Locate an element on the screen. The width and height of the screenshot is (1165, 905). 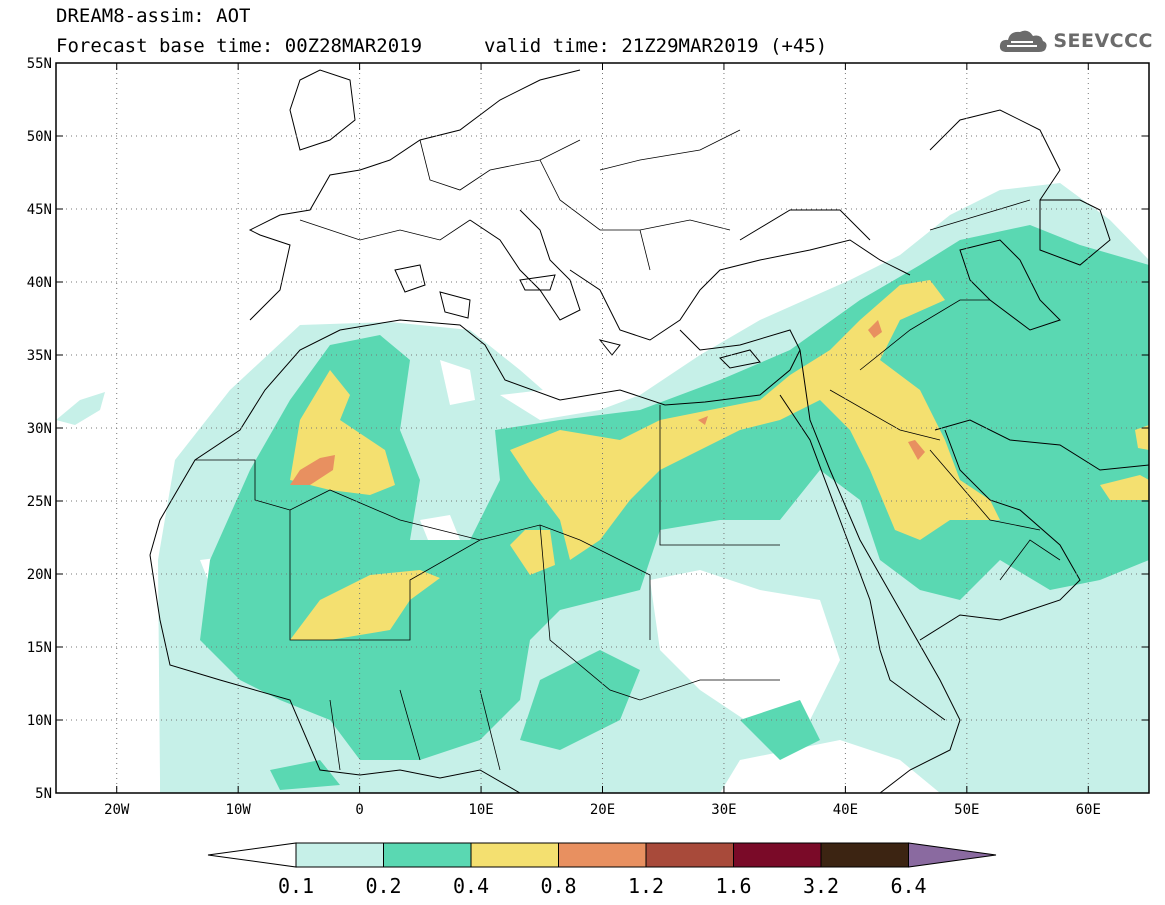
lon-tick-label: 10E is located at coordinates (480, 810).